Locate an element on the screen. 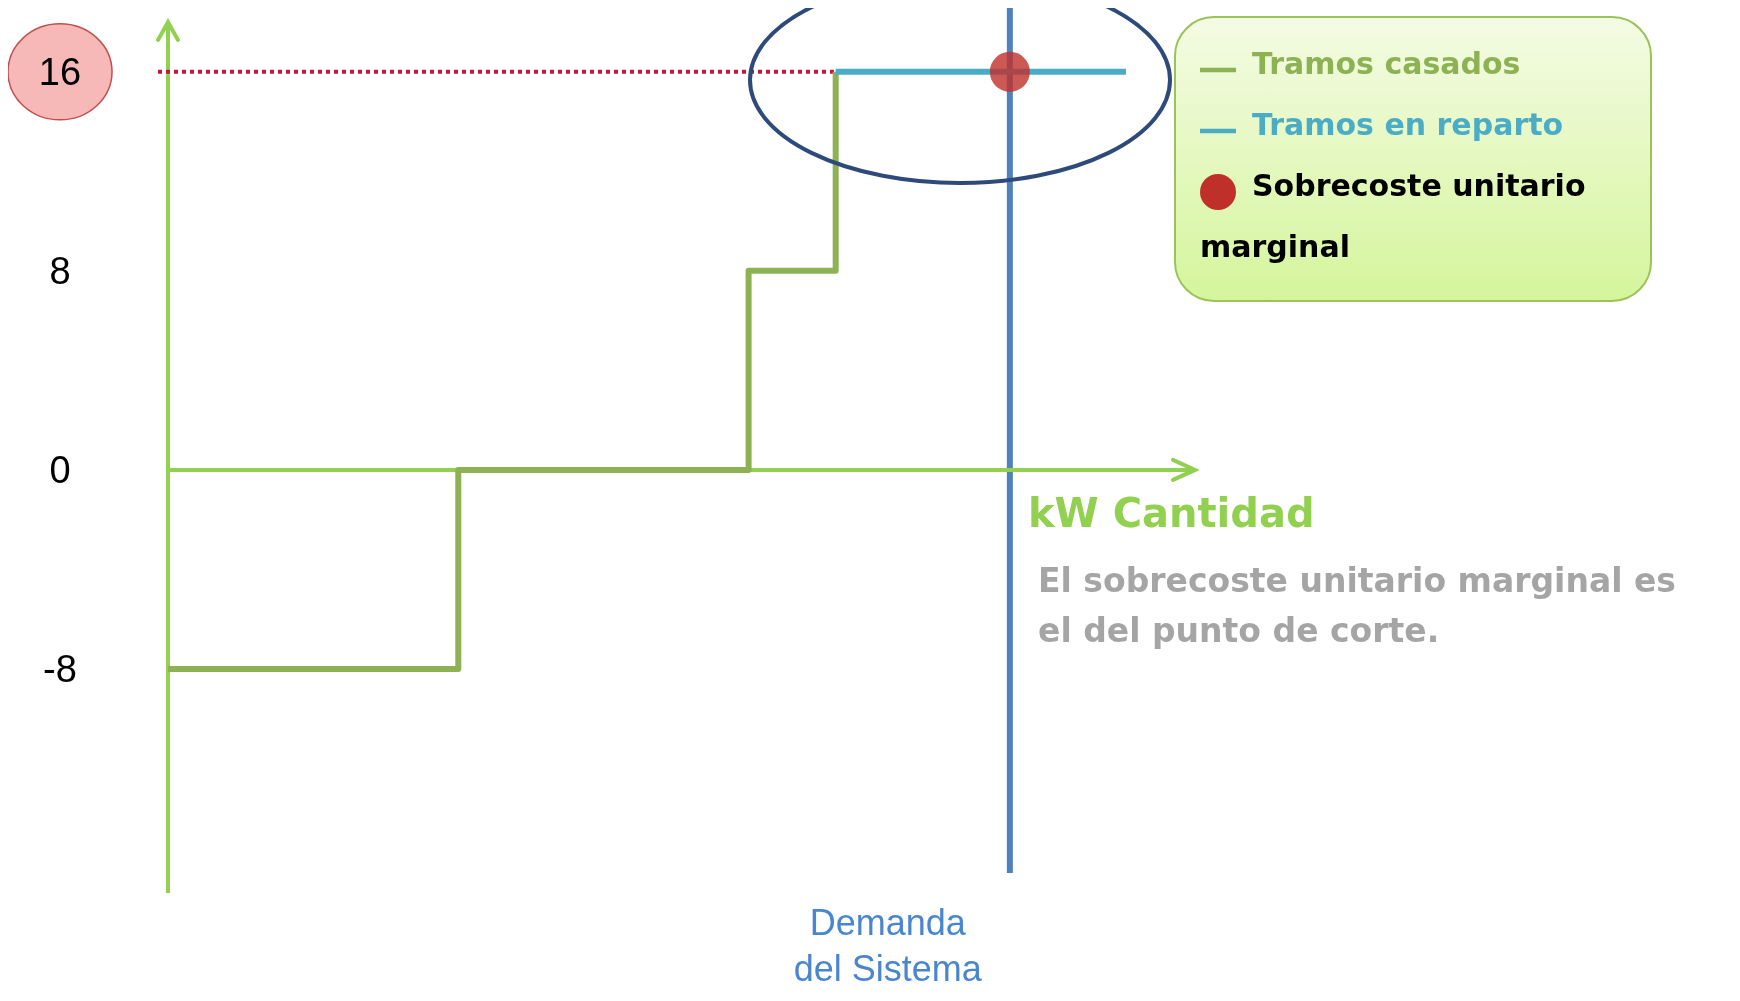  y-tick-label: 8 is located at coordinates (60, 271).